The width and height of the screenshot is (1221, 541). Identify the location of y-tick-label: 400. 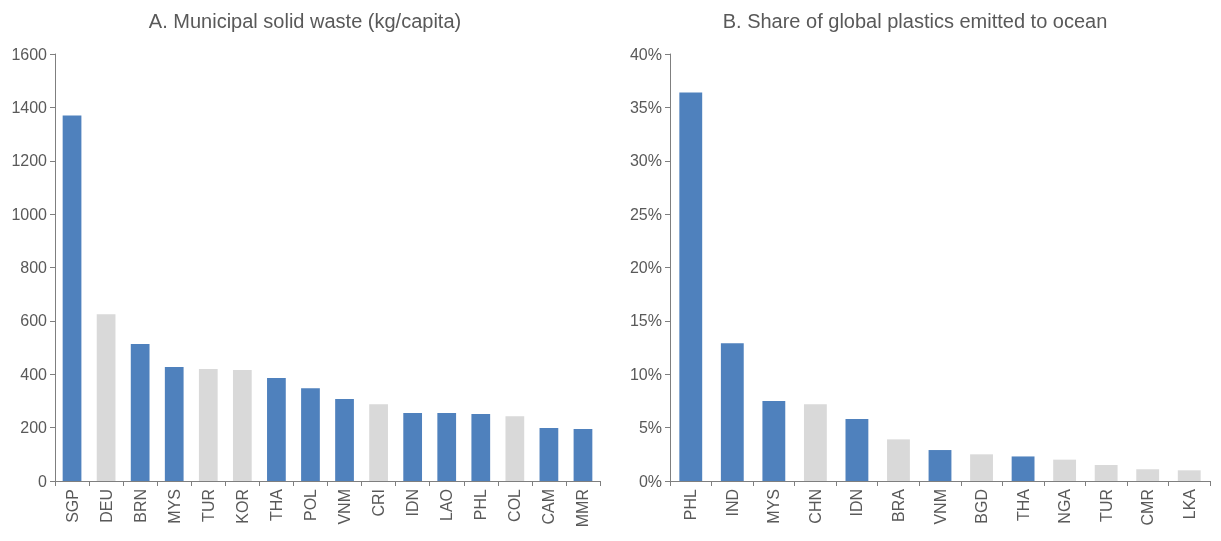
(34, 374).